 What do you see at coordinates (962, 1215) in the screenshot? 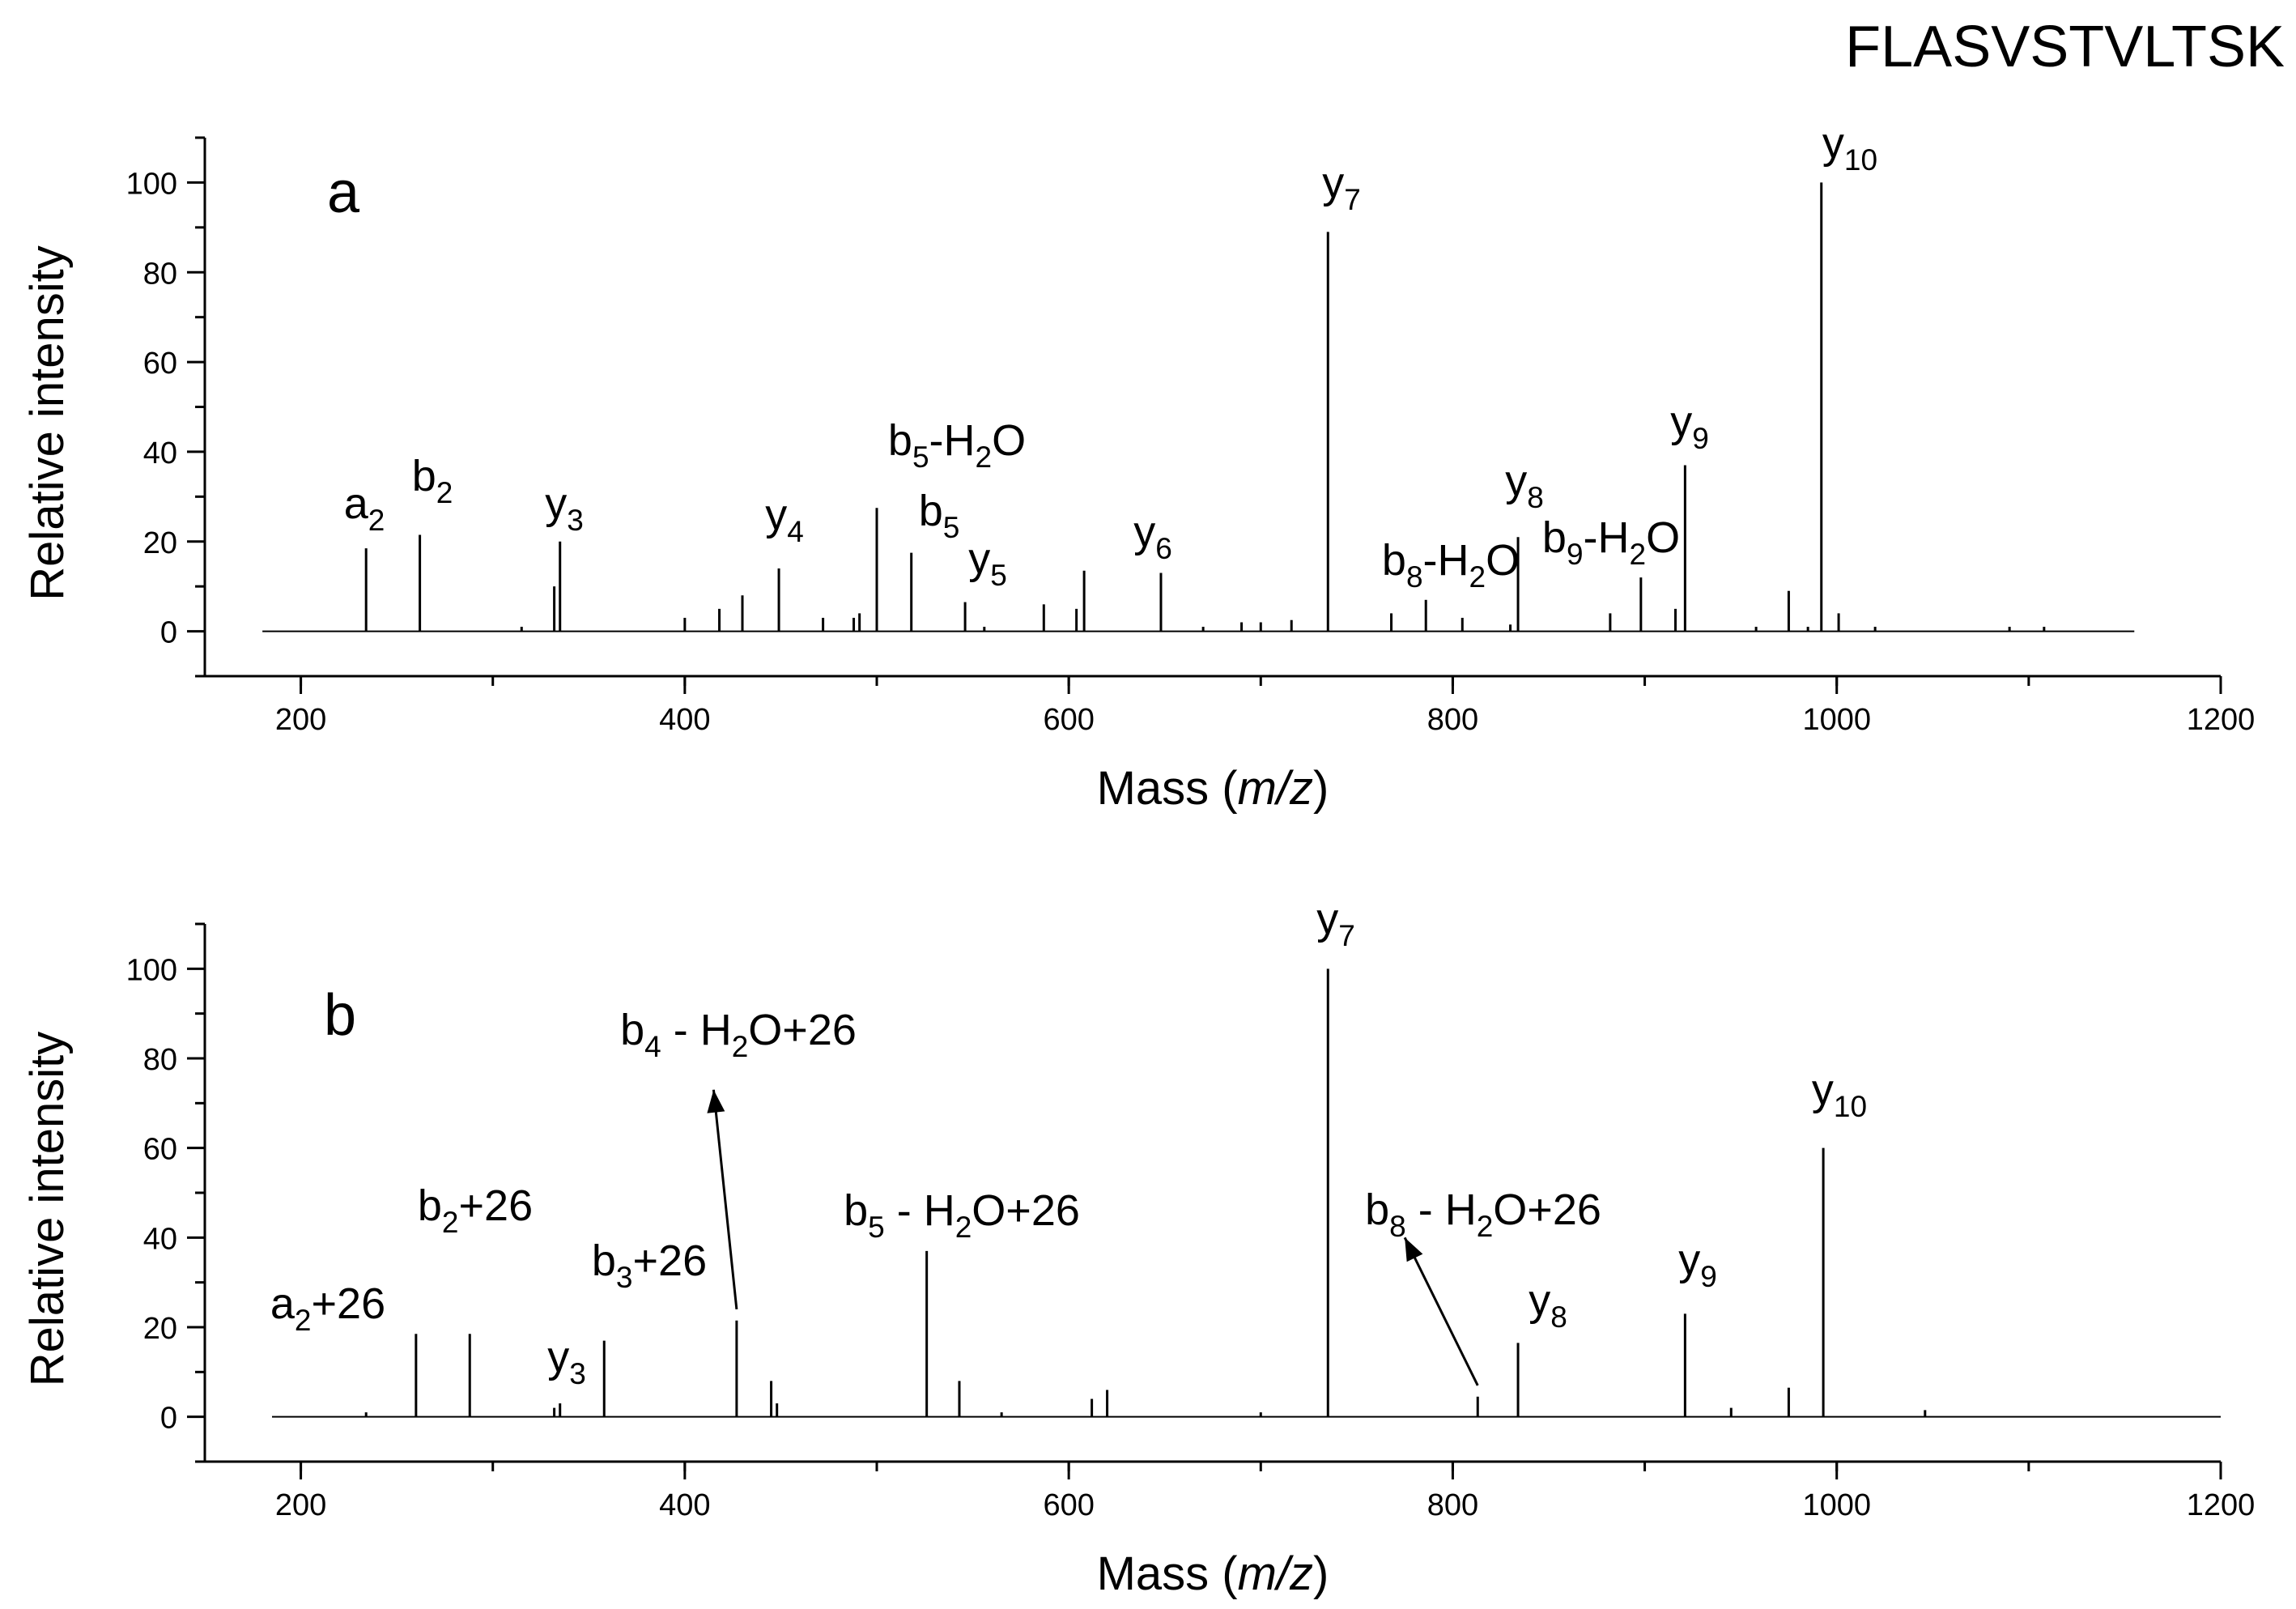
I see `fragment-ion-label: b5 - H2O+26` at bounding box center [962, 1215].